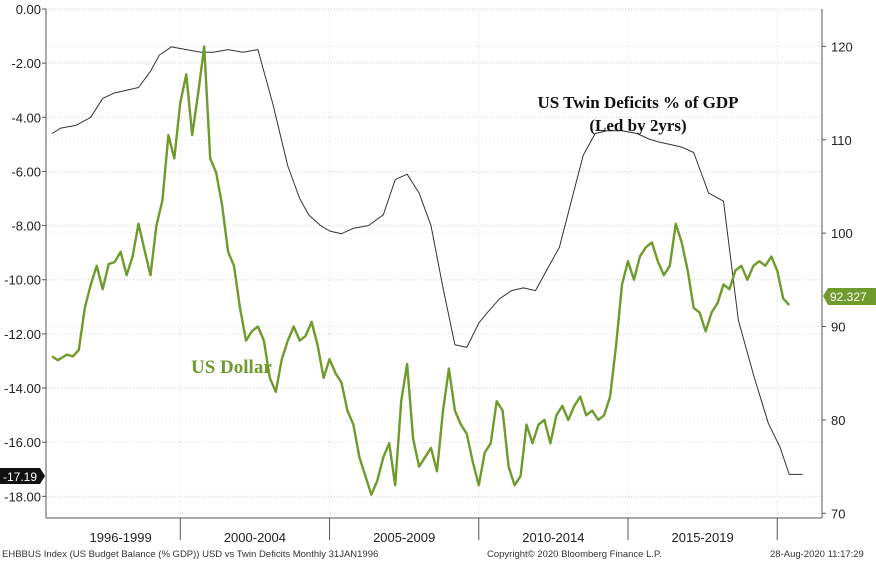  What do you see at coordinates (838, 327) in the screenshot?
I see `right-tick-label: 90` at bounding box center [838, 327].